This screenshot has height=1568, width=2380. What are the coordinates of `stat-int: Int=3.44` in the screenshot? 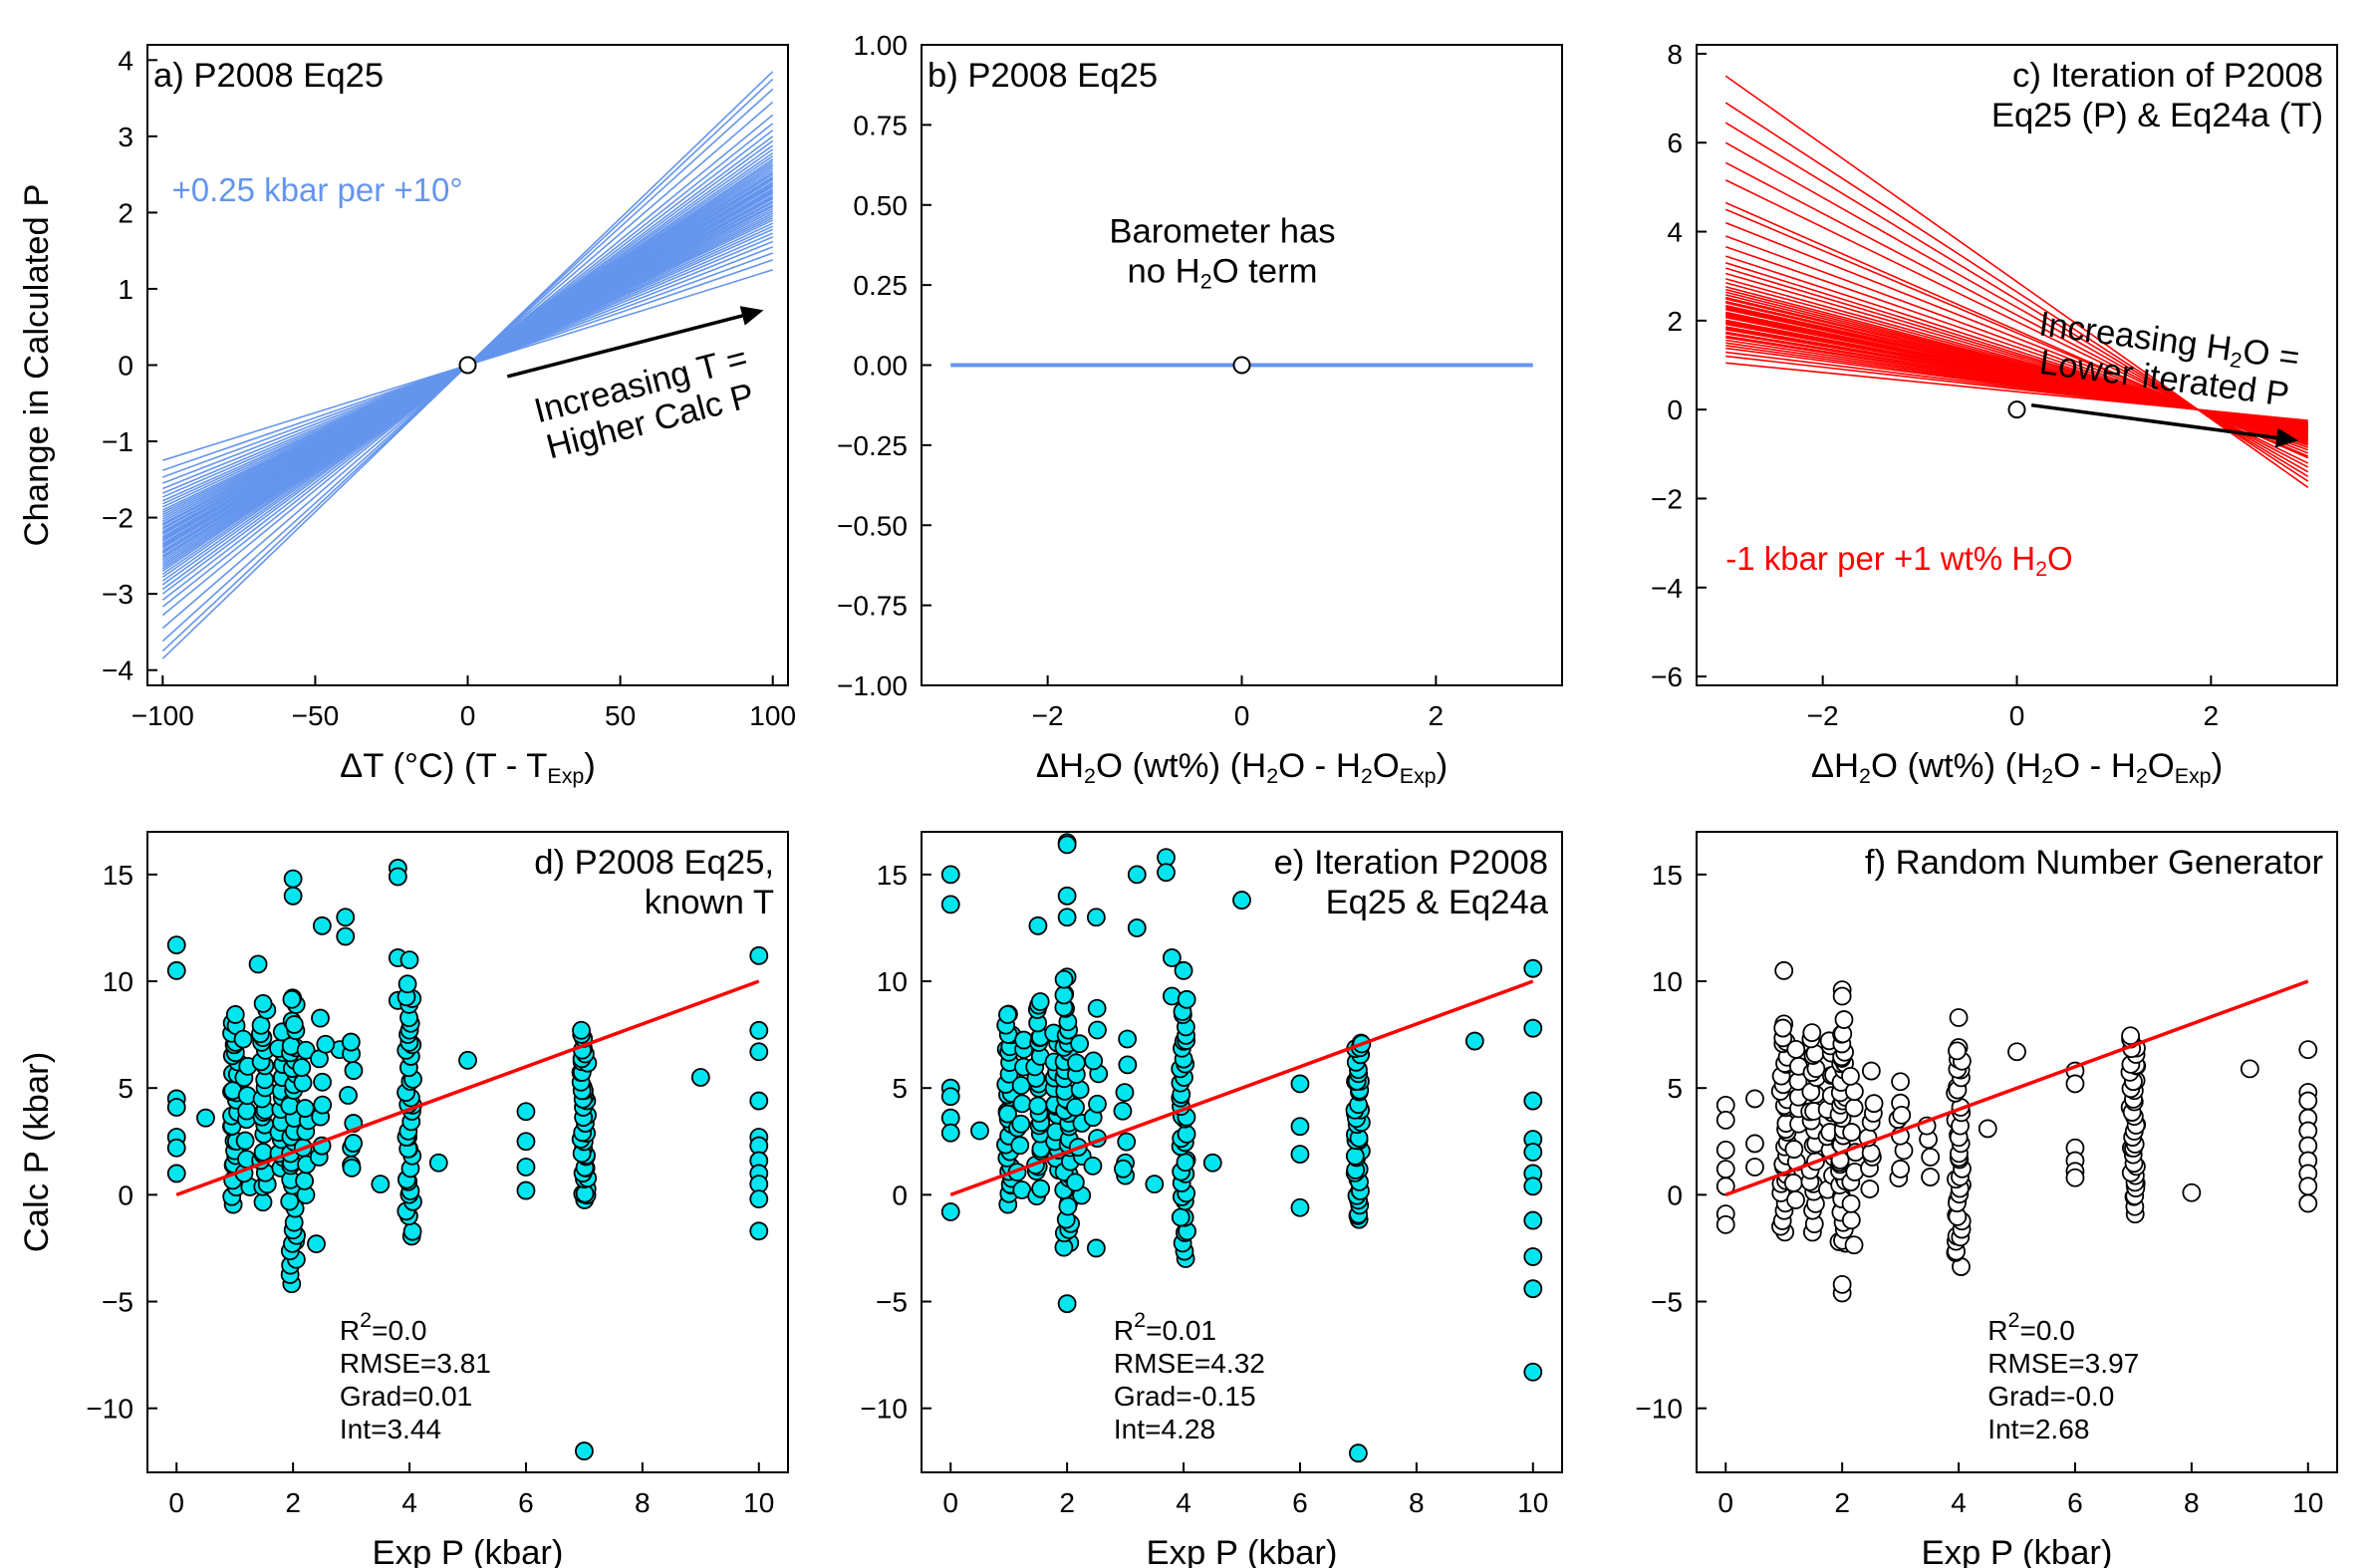 It's located at (390, 1429).